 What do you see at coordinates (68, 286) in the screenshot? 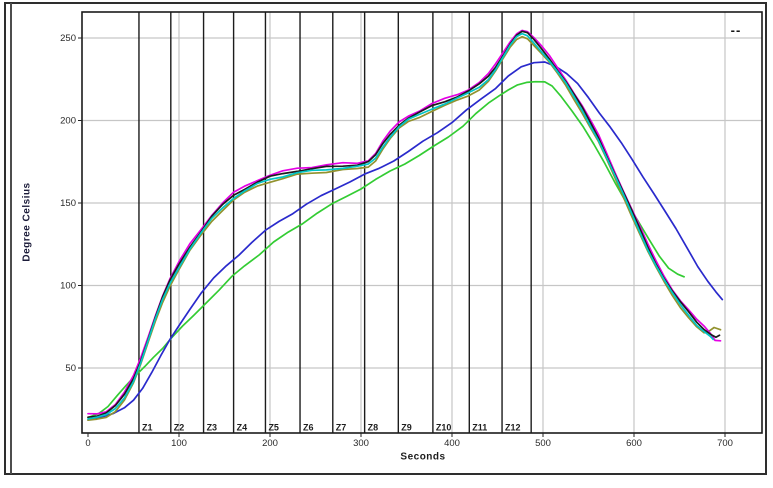
I see `y-tick-label: 100` at bounding box center [68, 286].